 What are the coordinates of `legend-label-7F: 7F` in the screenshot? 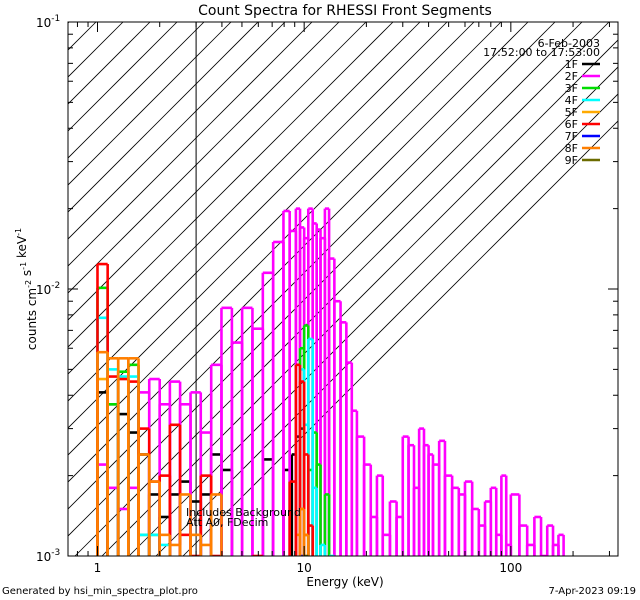 It's located at (571, 136).